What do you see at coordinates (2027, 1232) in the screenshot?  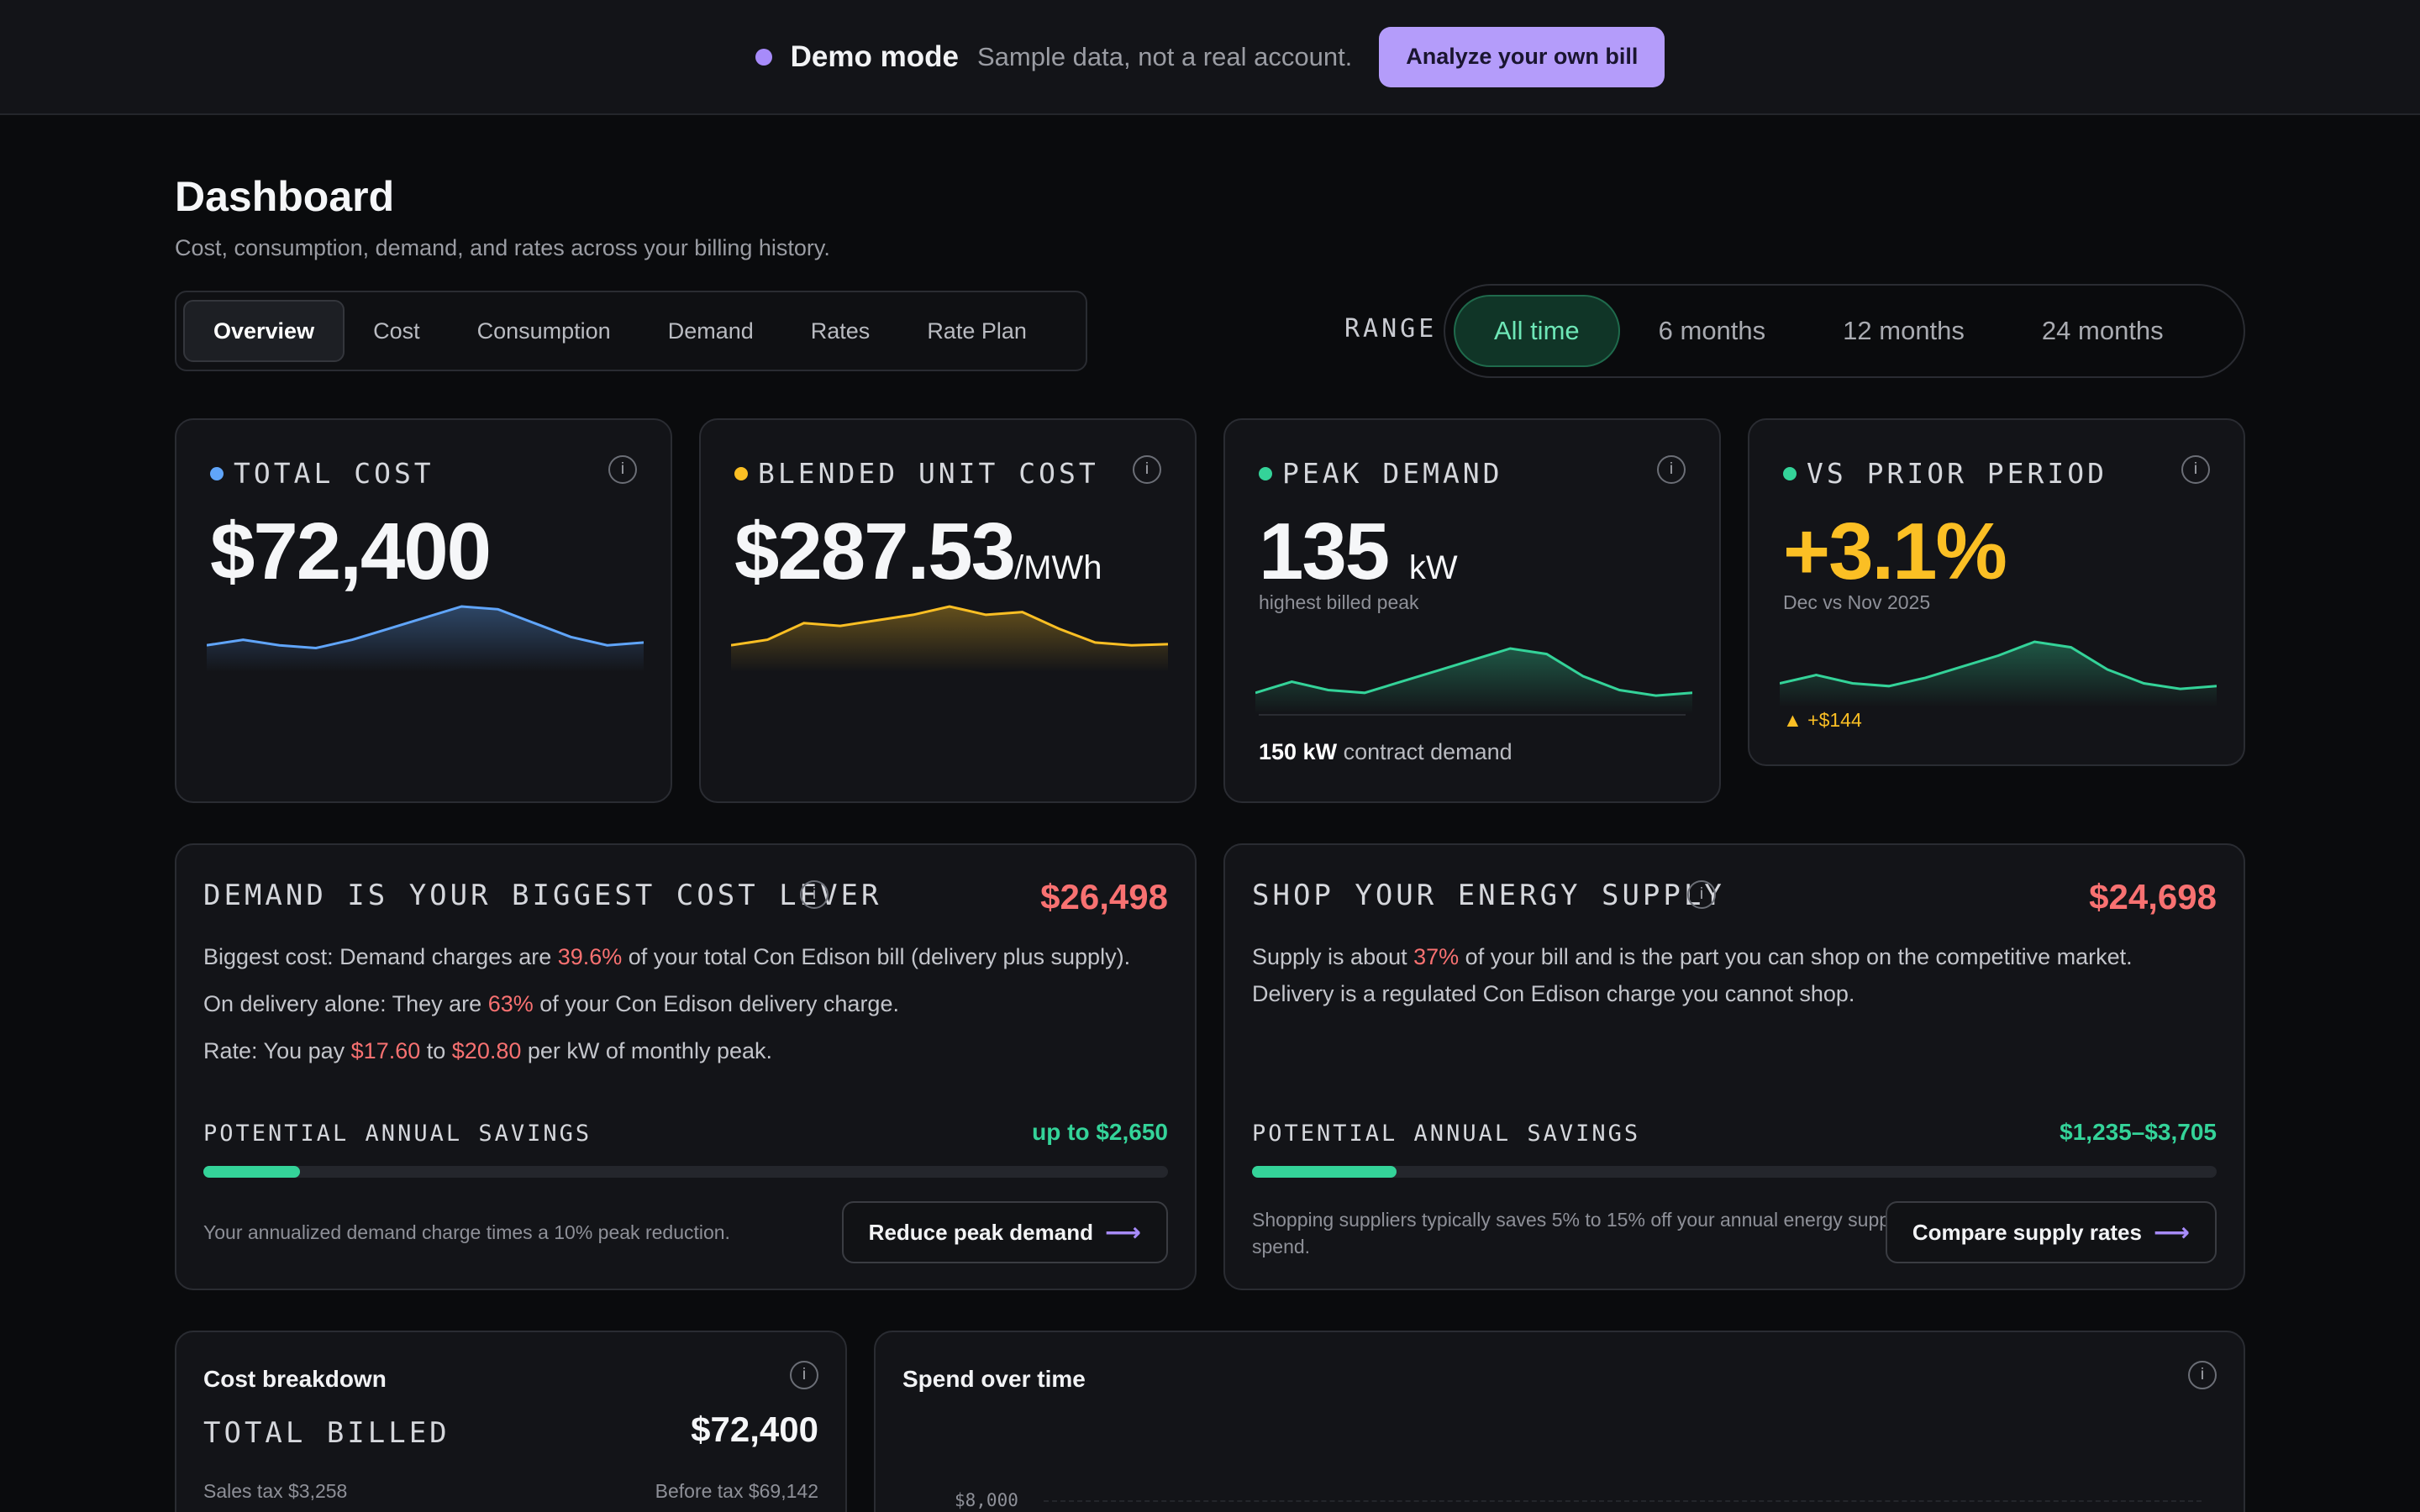 I see `button-label: Compare supply rates` at bounding box center [2027, 1232].